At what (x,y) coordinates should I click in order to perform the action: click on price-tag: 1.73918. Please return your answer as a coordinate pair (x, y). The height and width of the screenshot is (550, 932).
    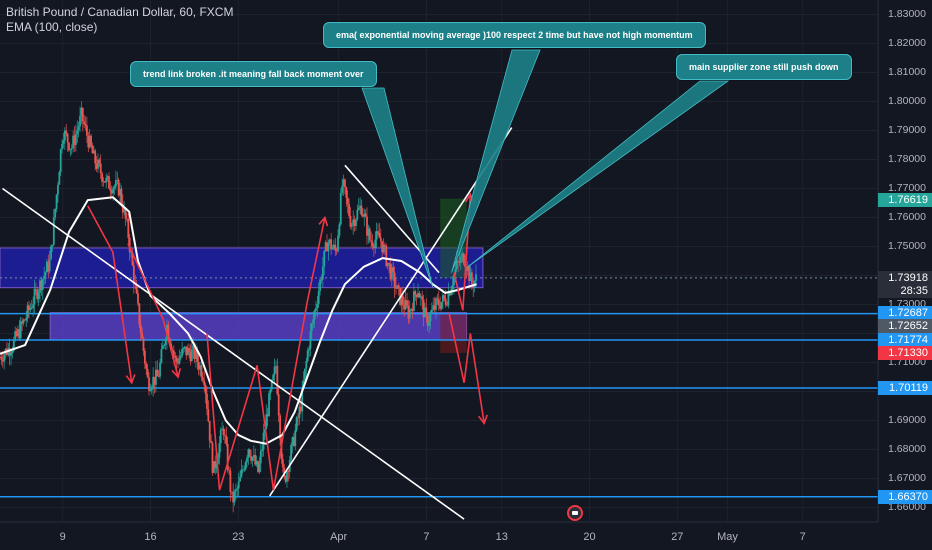
    Looking at the image, I should click on (905, 277).